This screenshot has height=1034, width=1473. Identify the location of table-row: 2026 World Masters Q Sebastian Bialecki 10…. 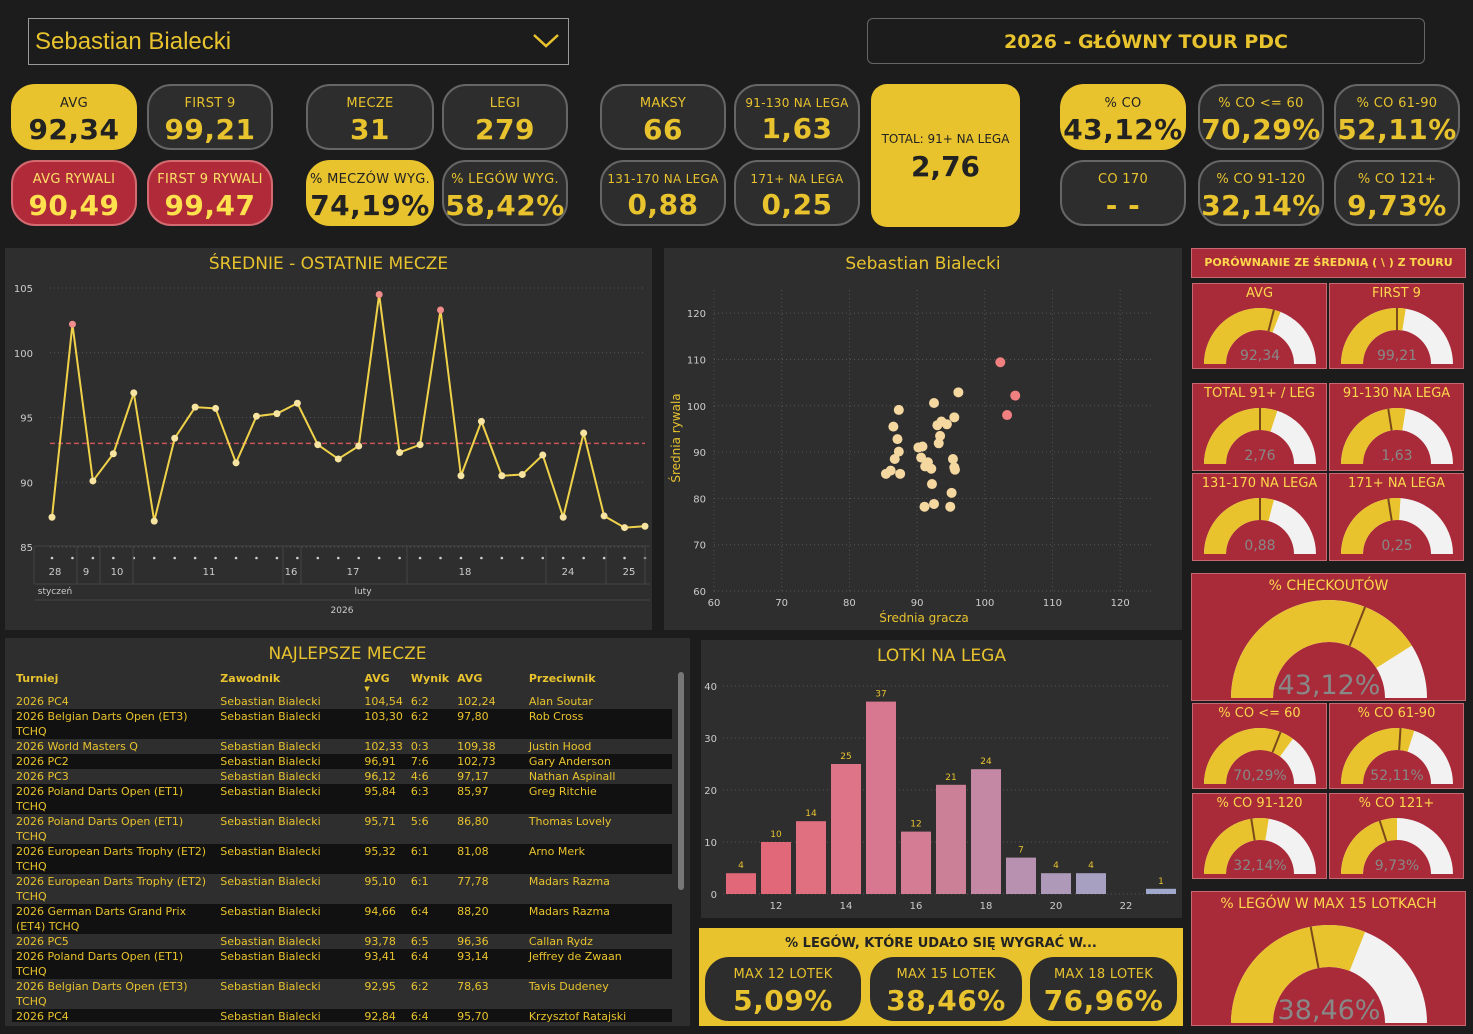
(342, 746).